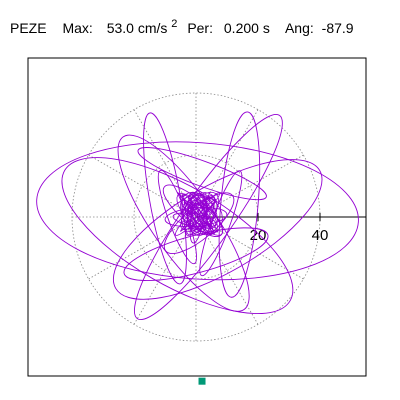 The image size is (400, 400). I want to click on max-unit-exponent: 2, so click(174, 24).